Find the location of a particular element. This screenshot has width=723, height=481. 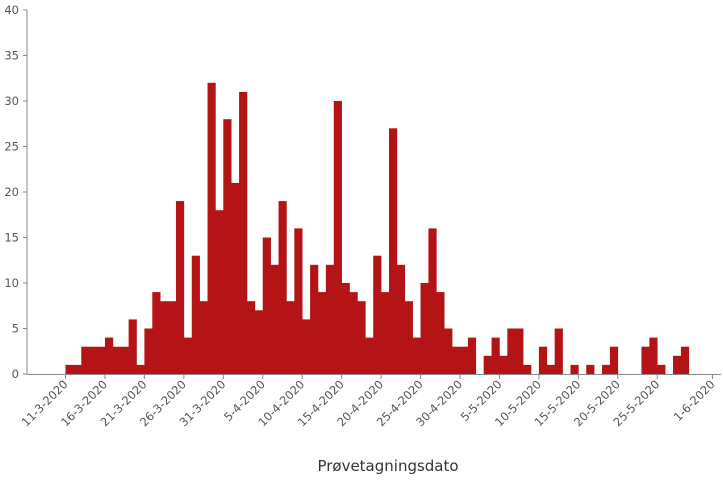

y-tick-label: 25 is located at coordinates (11, 147).